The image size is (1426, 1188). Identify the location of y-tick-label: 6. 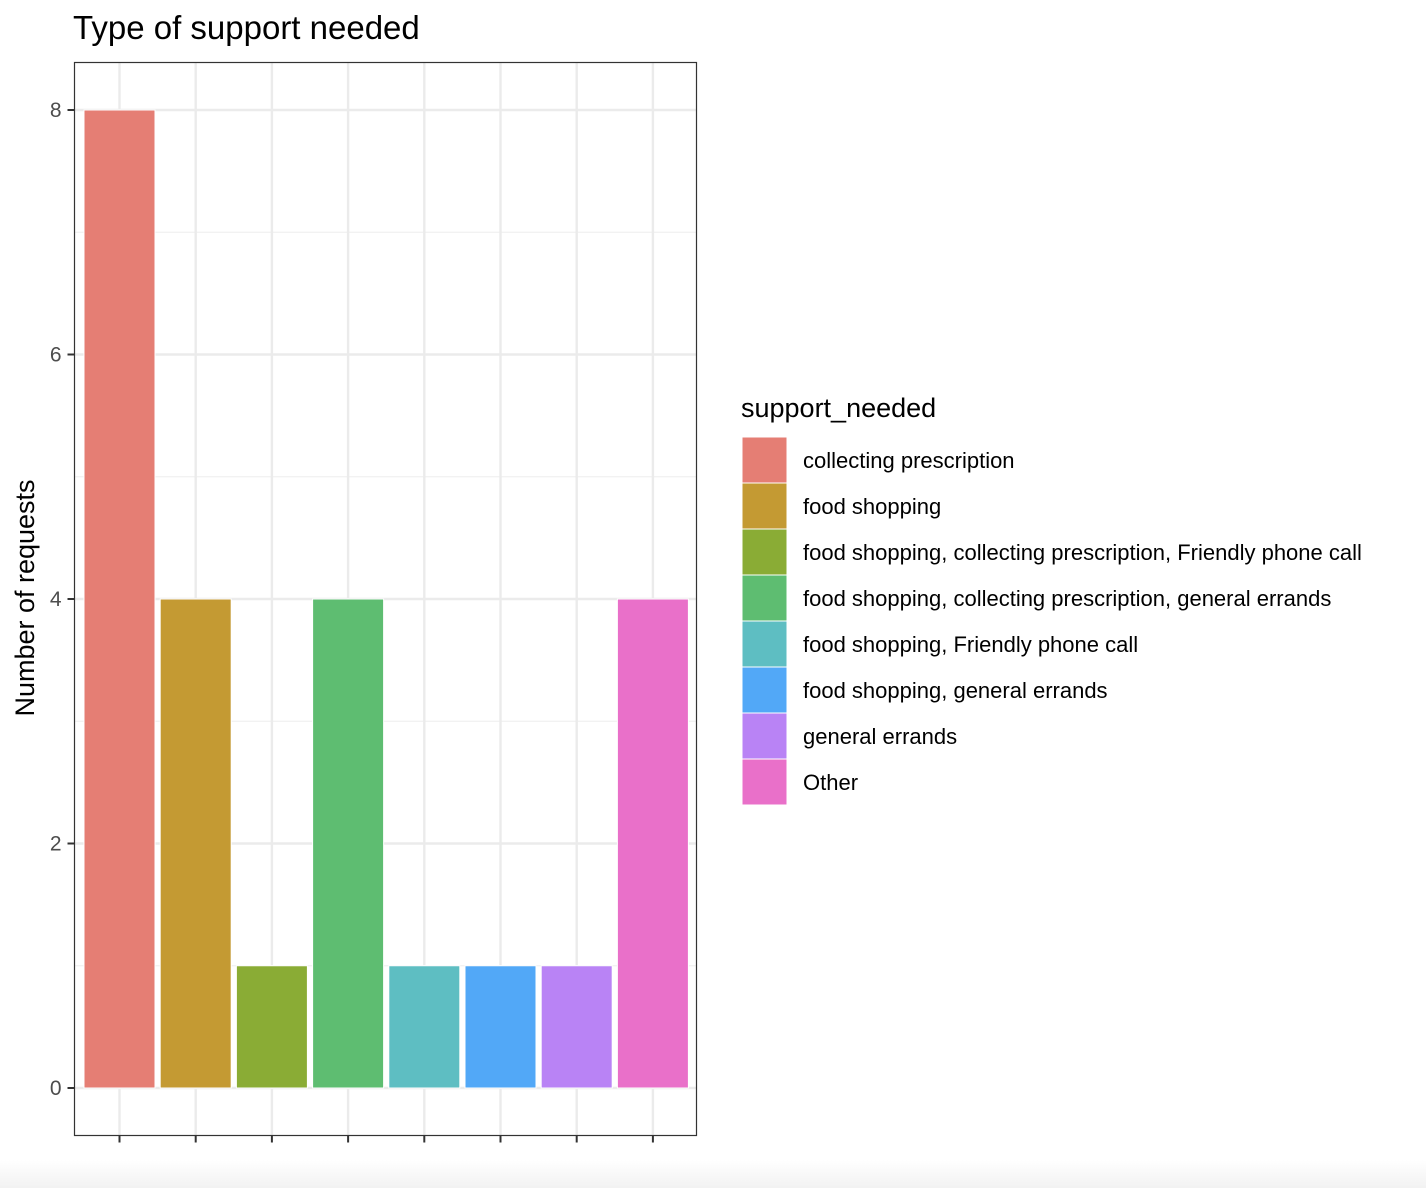
(56, 355).